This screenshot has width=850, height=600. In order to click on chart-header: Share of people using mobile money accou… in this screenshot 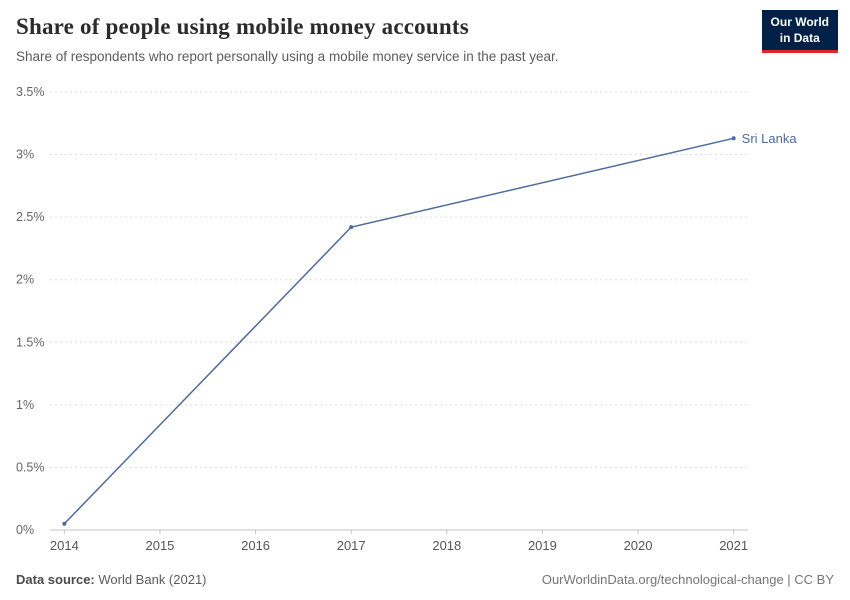, I will do `click(427, 37)`.